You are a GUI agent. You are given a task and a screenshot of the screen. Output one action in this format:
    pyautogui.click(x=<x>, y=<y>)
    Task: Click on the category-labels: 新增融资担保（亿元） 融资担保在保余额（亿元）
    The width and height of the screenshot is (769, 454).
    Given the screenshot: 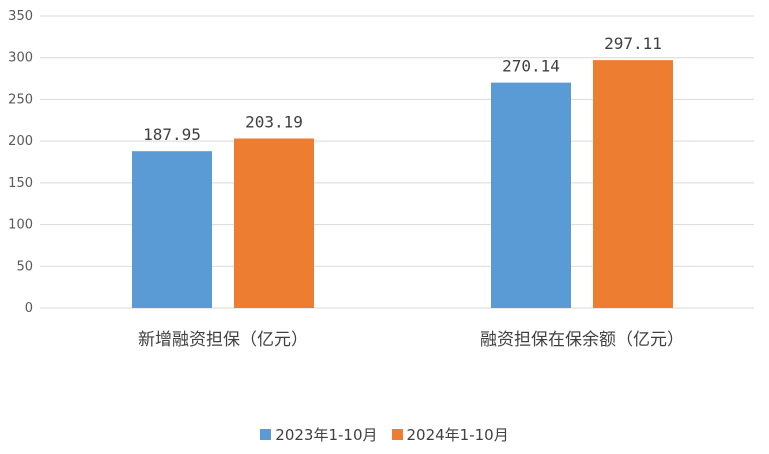 What is the action you would take?
    pyautogui.click(x=411, y=340)
    